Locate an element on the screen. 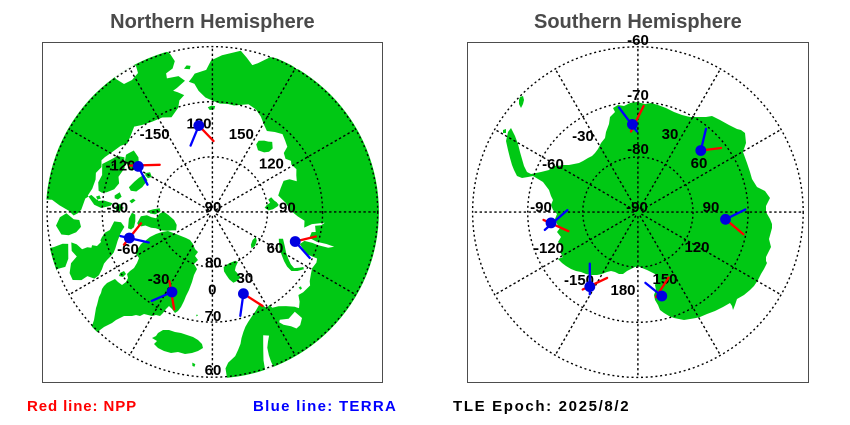 The image size is (850, 425). svg-text: Southern Hemisphere is located at coordinates (638, 22).